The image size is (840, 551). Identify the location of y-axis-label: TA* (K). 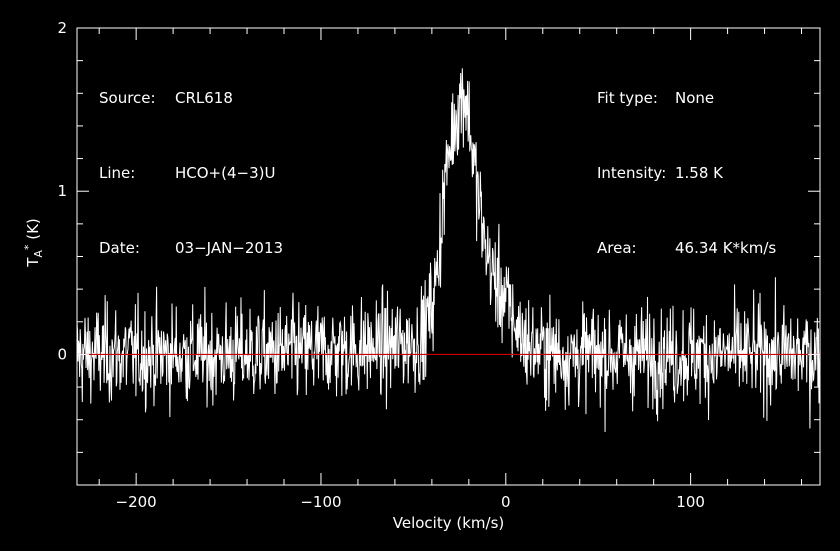
(33, 243).